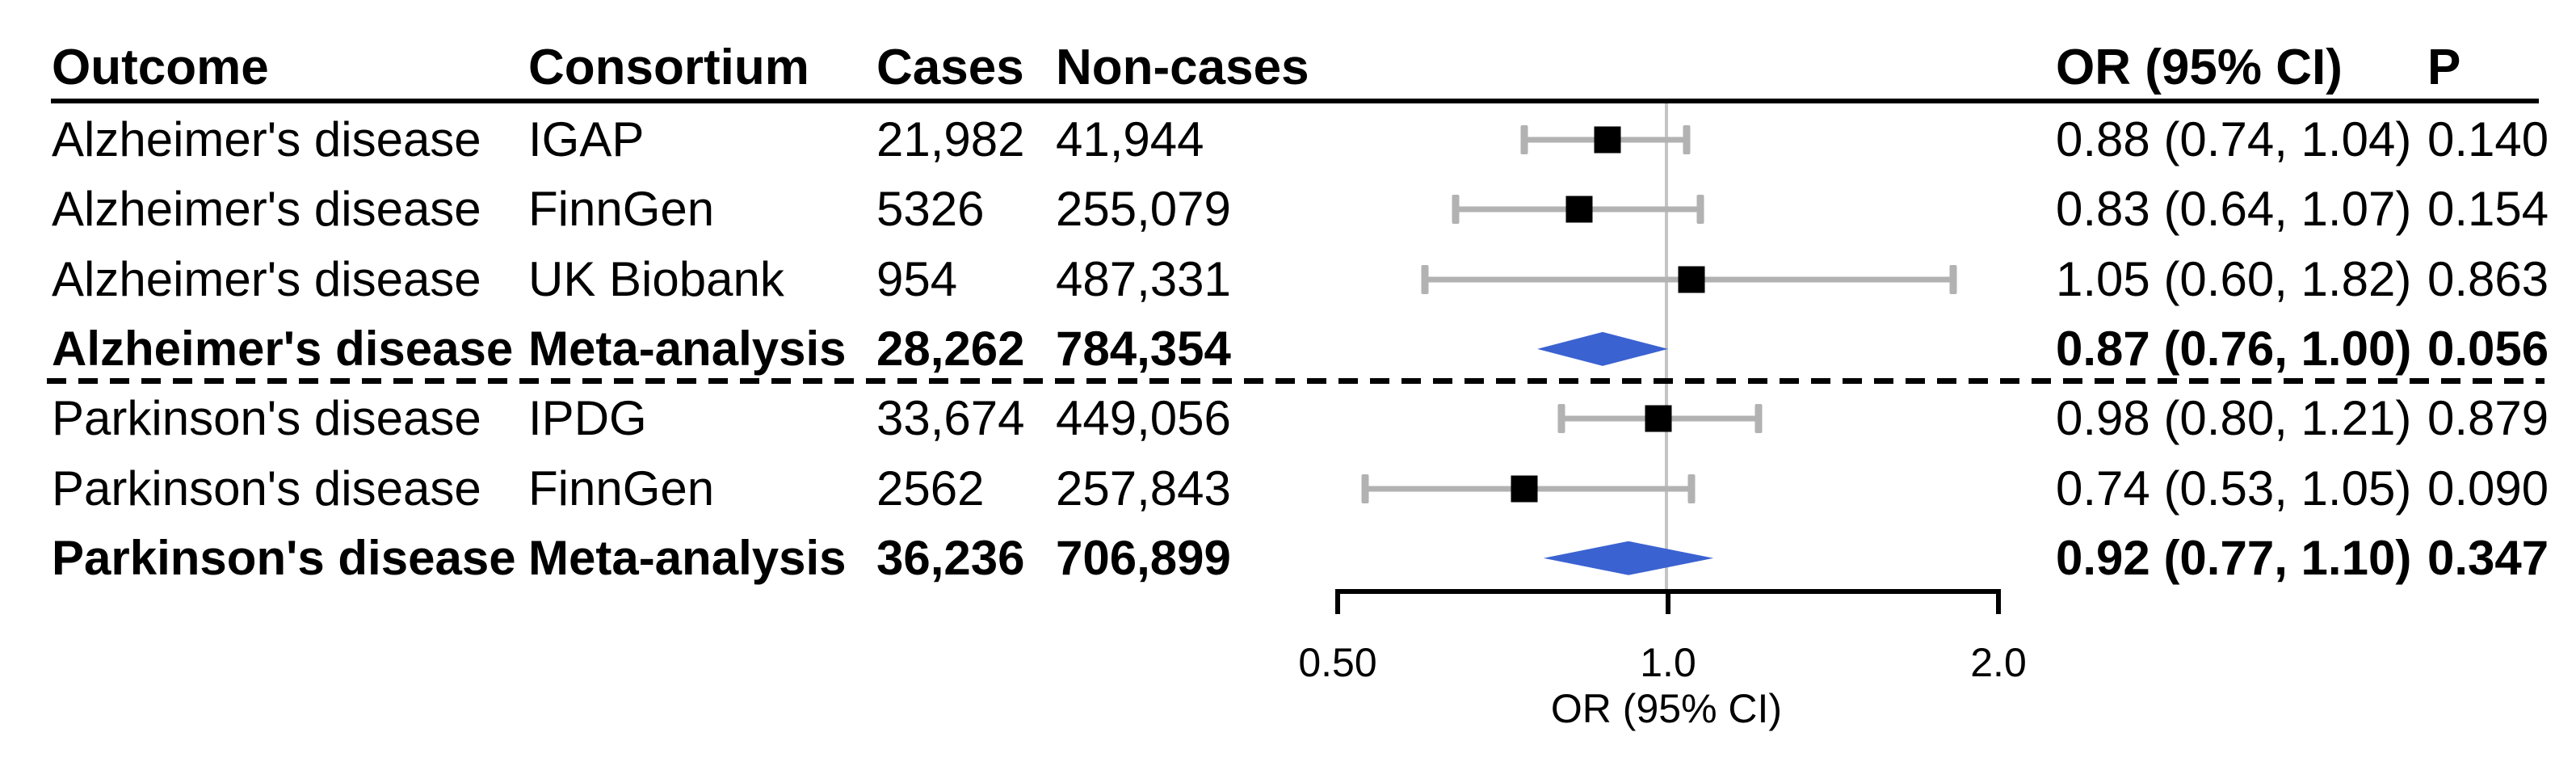  I want to click on header-rule, so click(1295, 101).